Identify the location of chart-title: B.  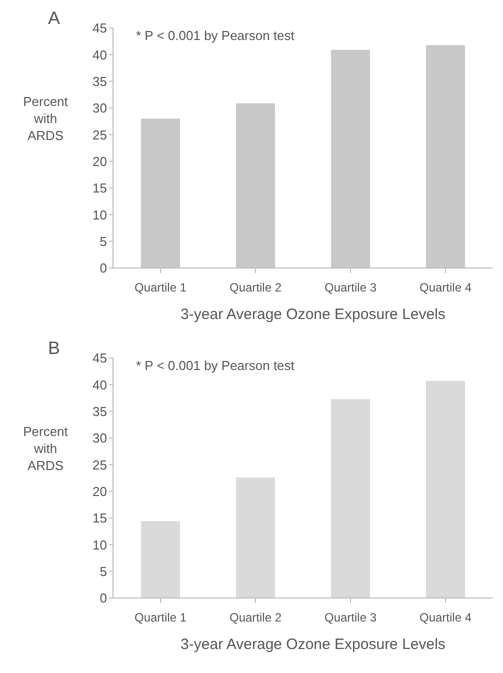
(54, 348).